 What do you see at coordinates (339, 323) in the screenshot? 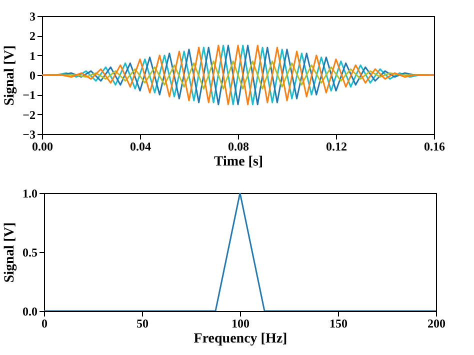
I see `x-tick-label: 150` at bounding box center [339, 323].